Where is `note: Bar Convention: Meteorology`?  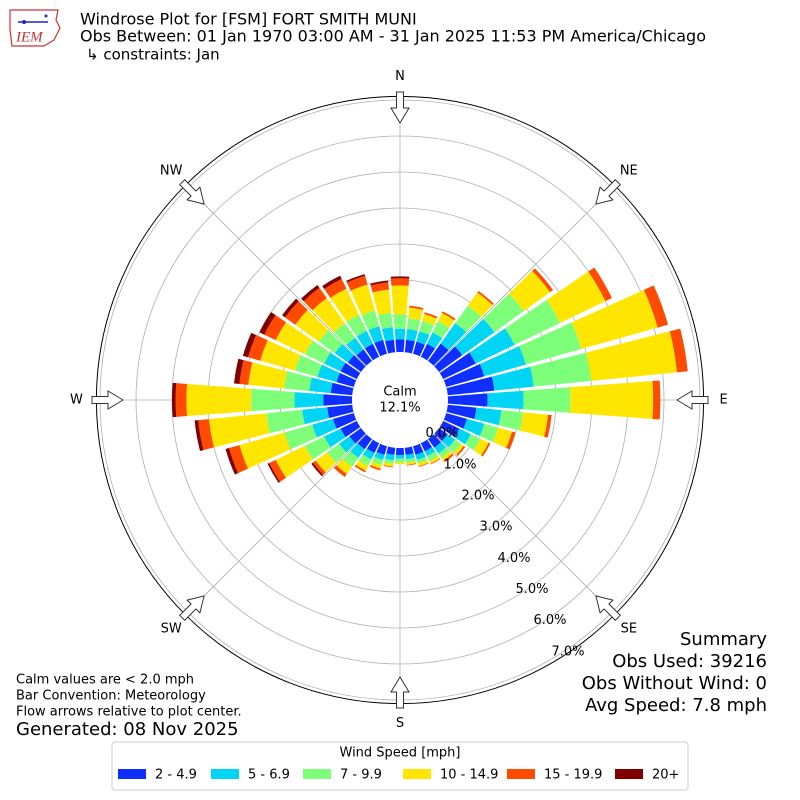 note: Bar Convention: Meteorology is located at coordinates (111, 696).